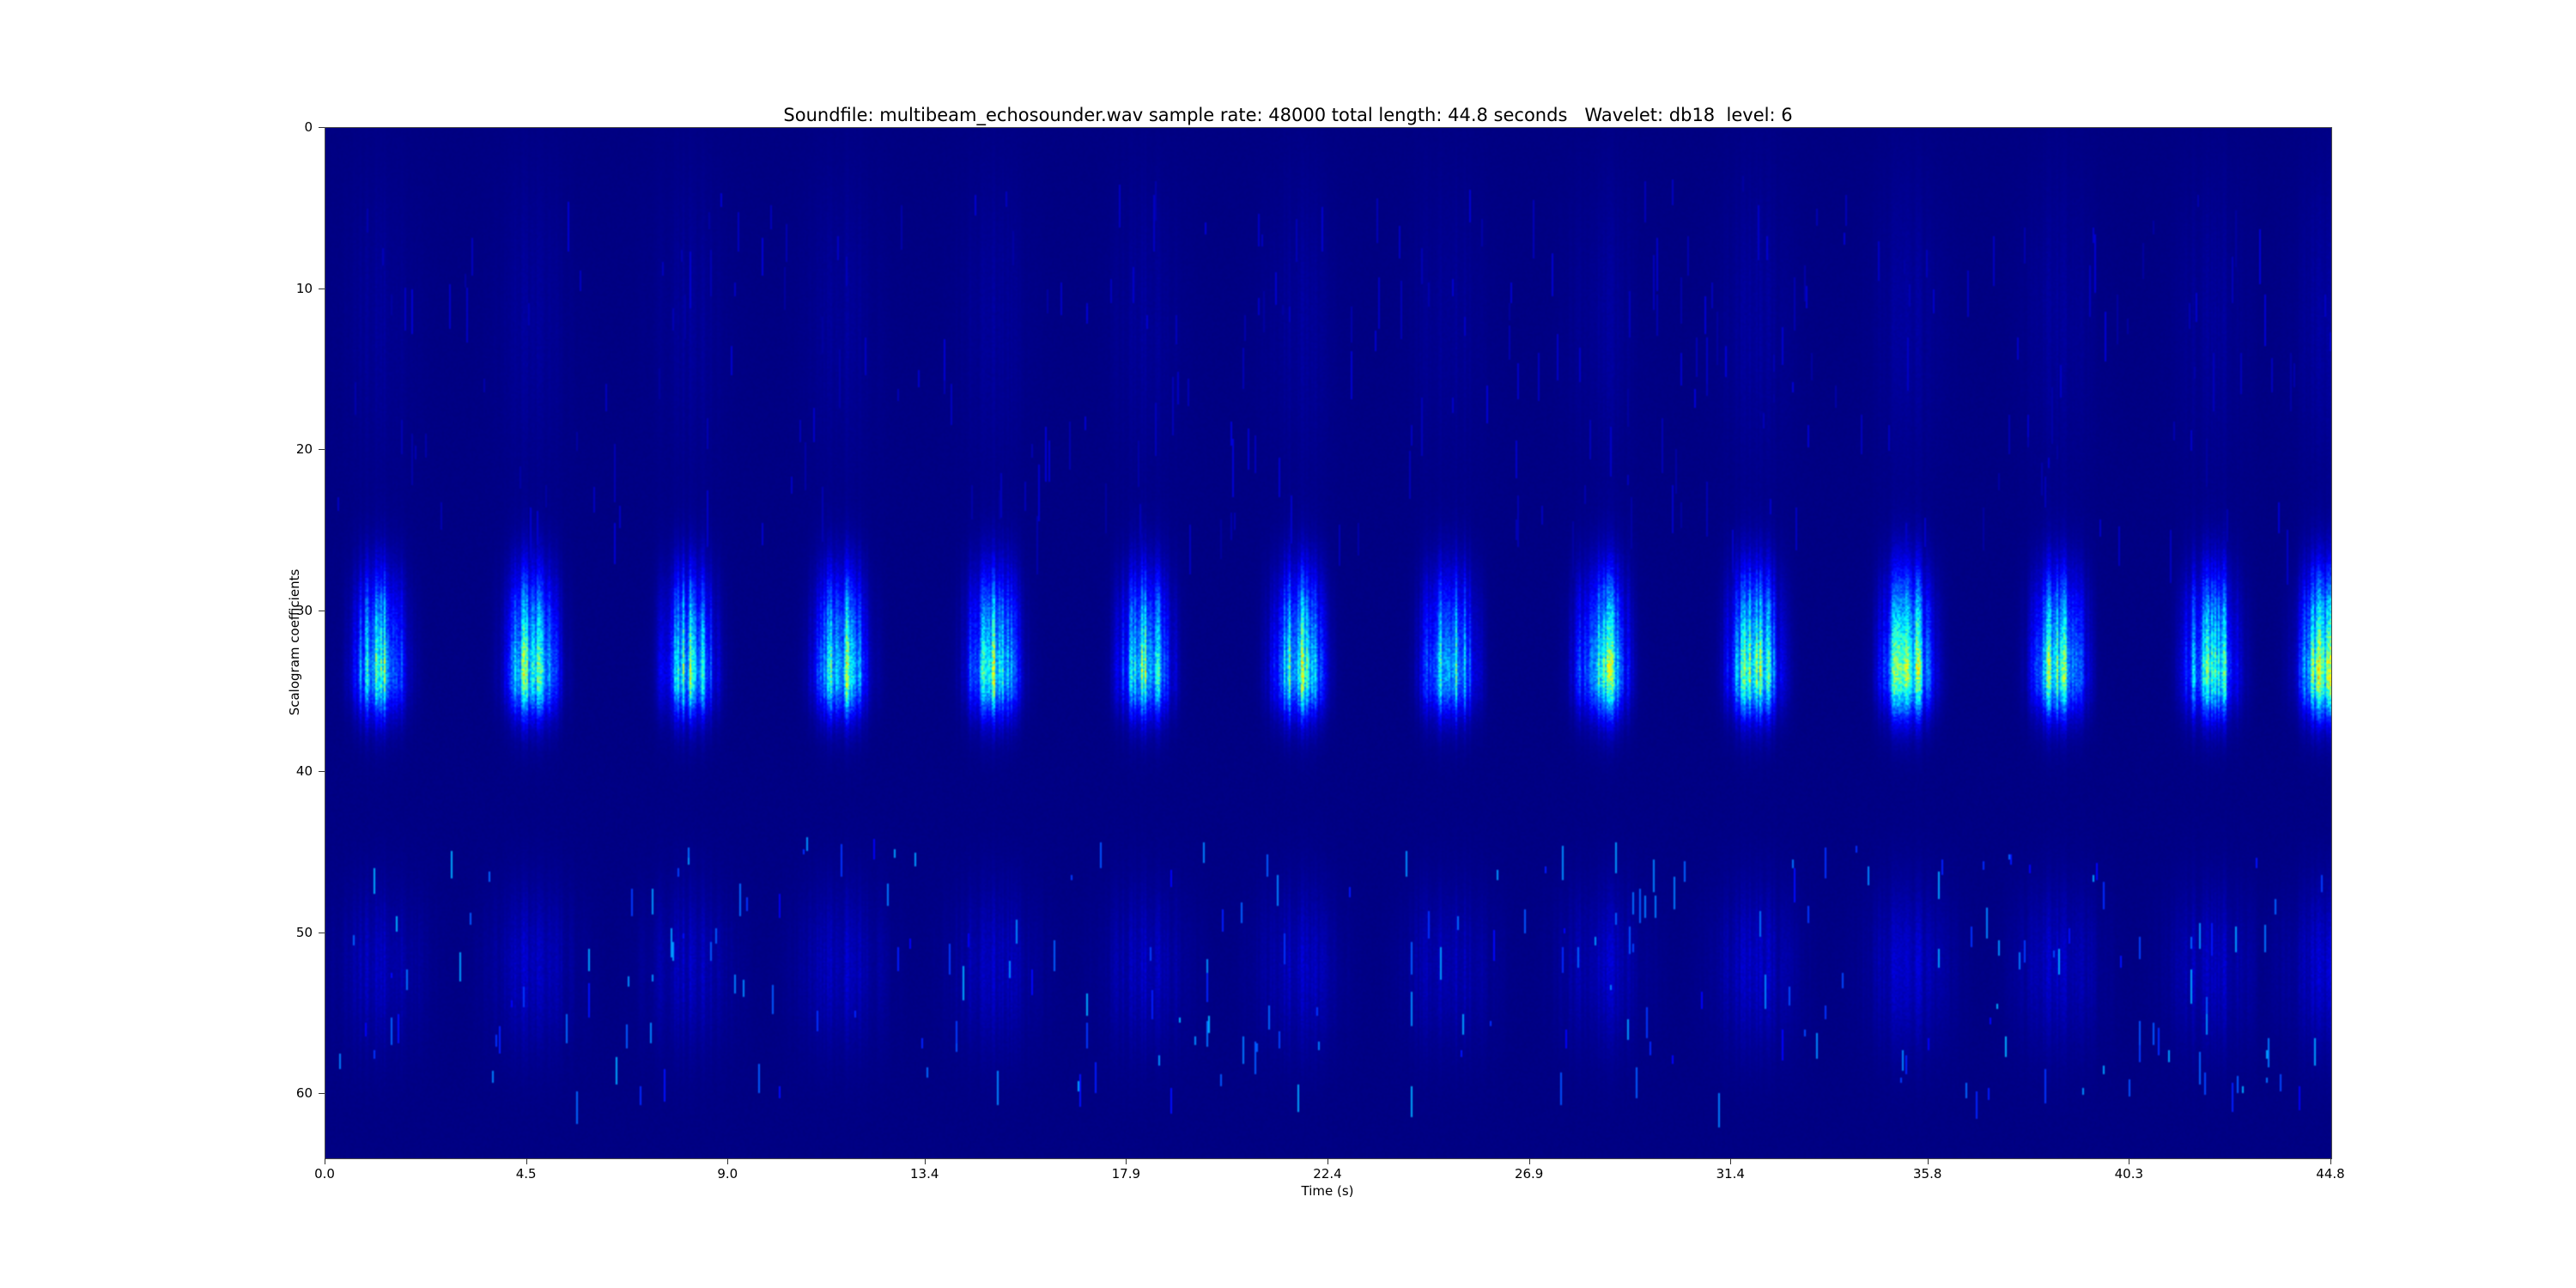  Describe the element at coordinates (294, 642) in the screenshot. I see `y-axis-title: Scalogram coefficients` at that location.